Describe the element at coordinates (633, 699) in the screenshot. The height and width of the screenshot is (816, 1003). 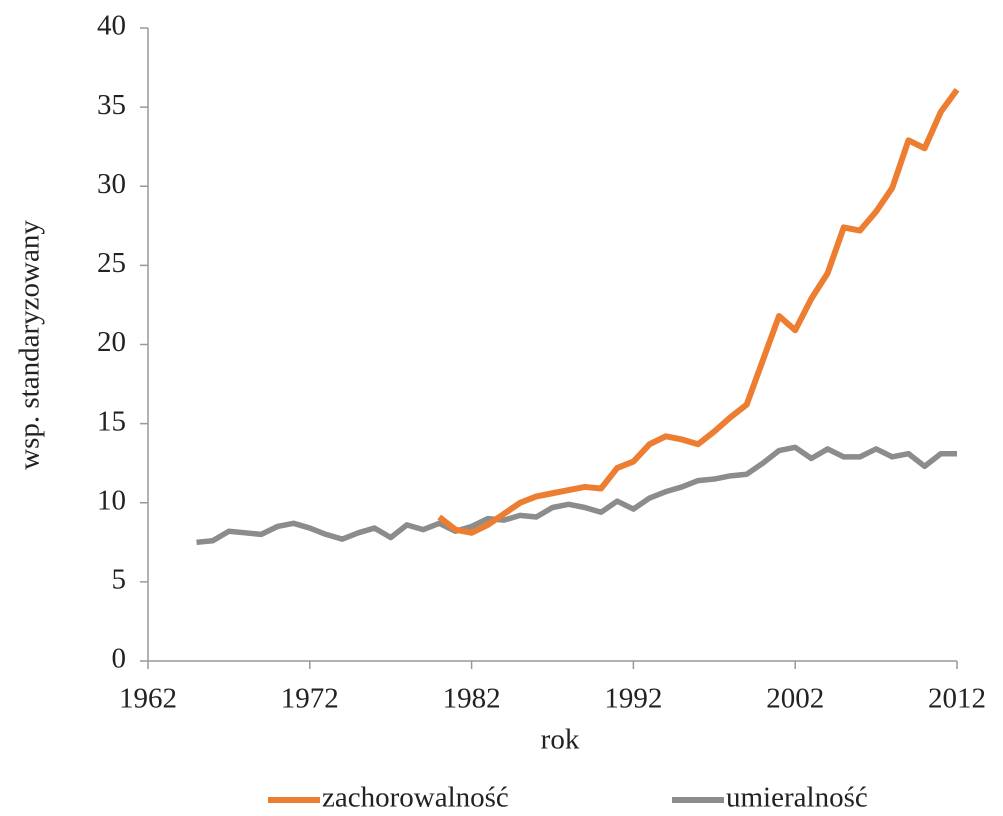
I see `x-tick-label: 1992` at that location.